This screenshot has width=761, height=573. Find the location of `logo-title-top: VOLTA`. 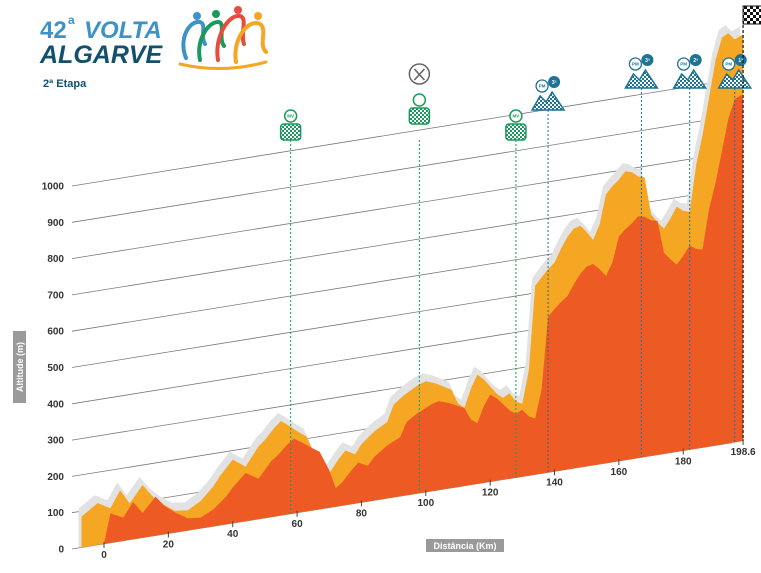

logo-title-top: VOLTA is located at coordinates (123, 30).